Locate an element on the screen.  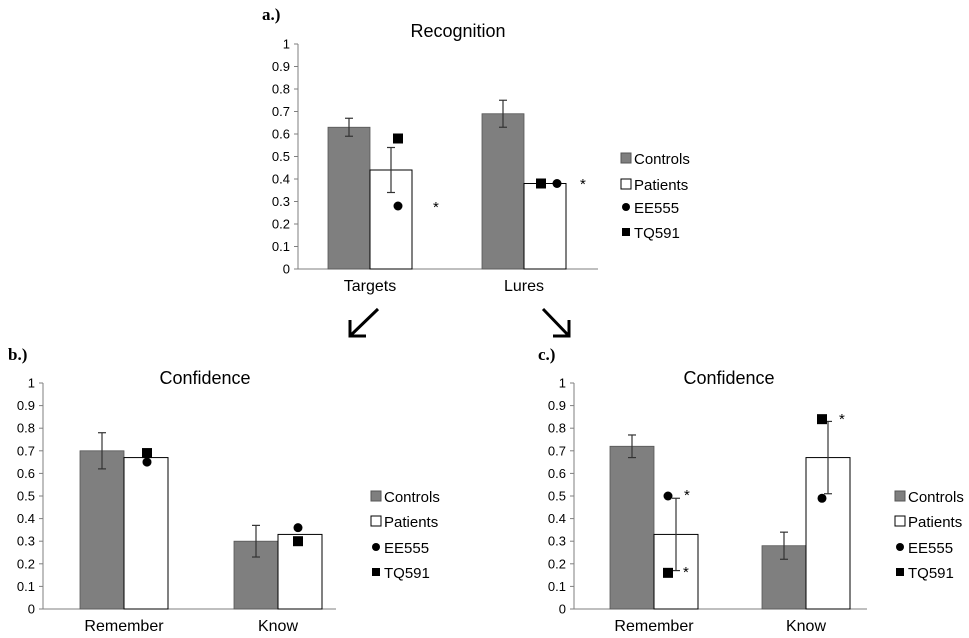
bar-patients-targets is located at coordinates (391, 219).